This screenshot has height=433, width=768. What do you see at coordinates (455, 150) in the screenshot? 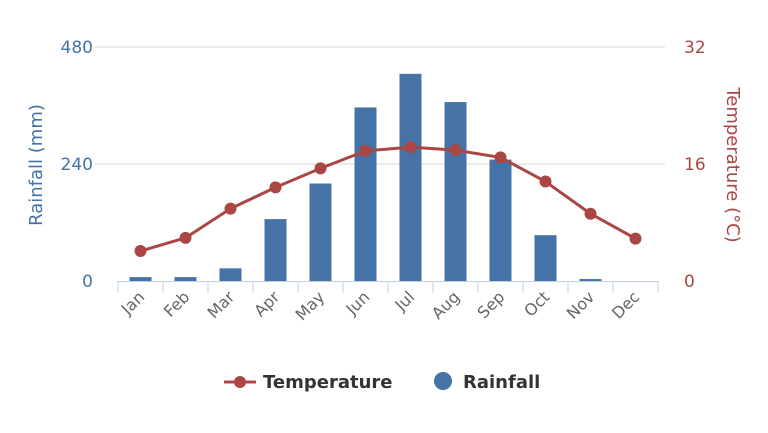
I see `temperature-point-aug` at bounding box center [455, 150].